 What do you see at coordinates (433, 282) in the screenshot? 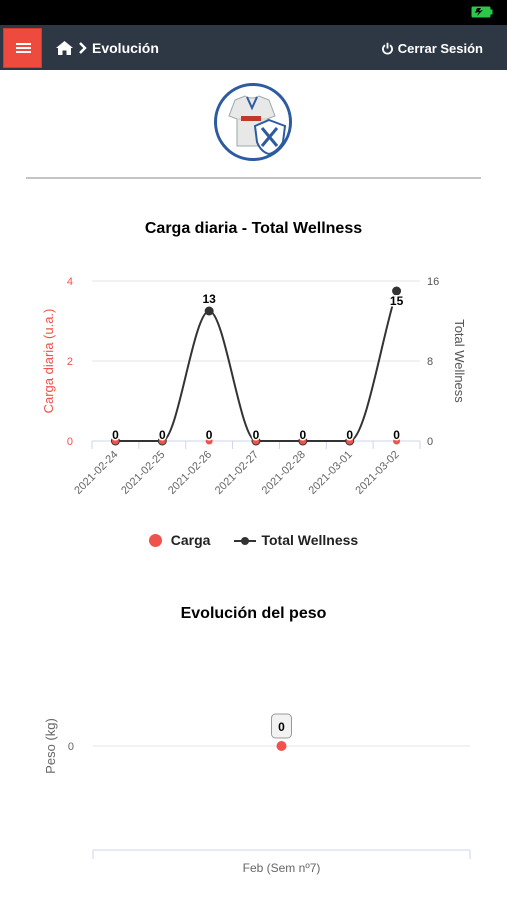
I see `y-right-tick-label: 16` at bounding box center [433, 282].